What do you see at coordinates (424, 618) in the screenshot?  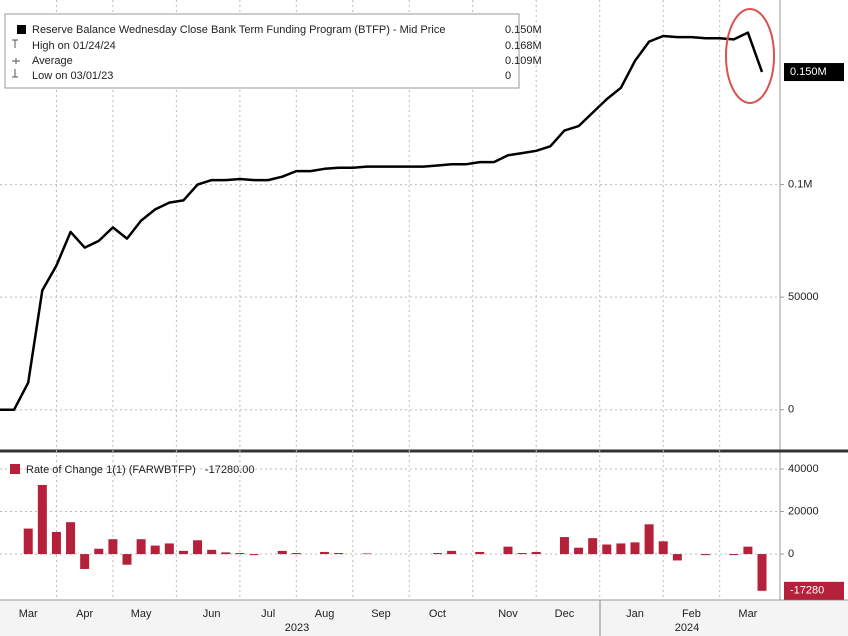 I see `x-axis-band` at bounding box center [424, 618].